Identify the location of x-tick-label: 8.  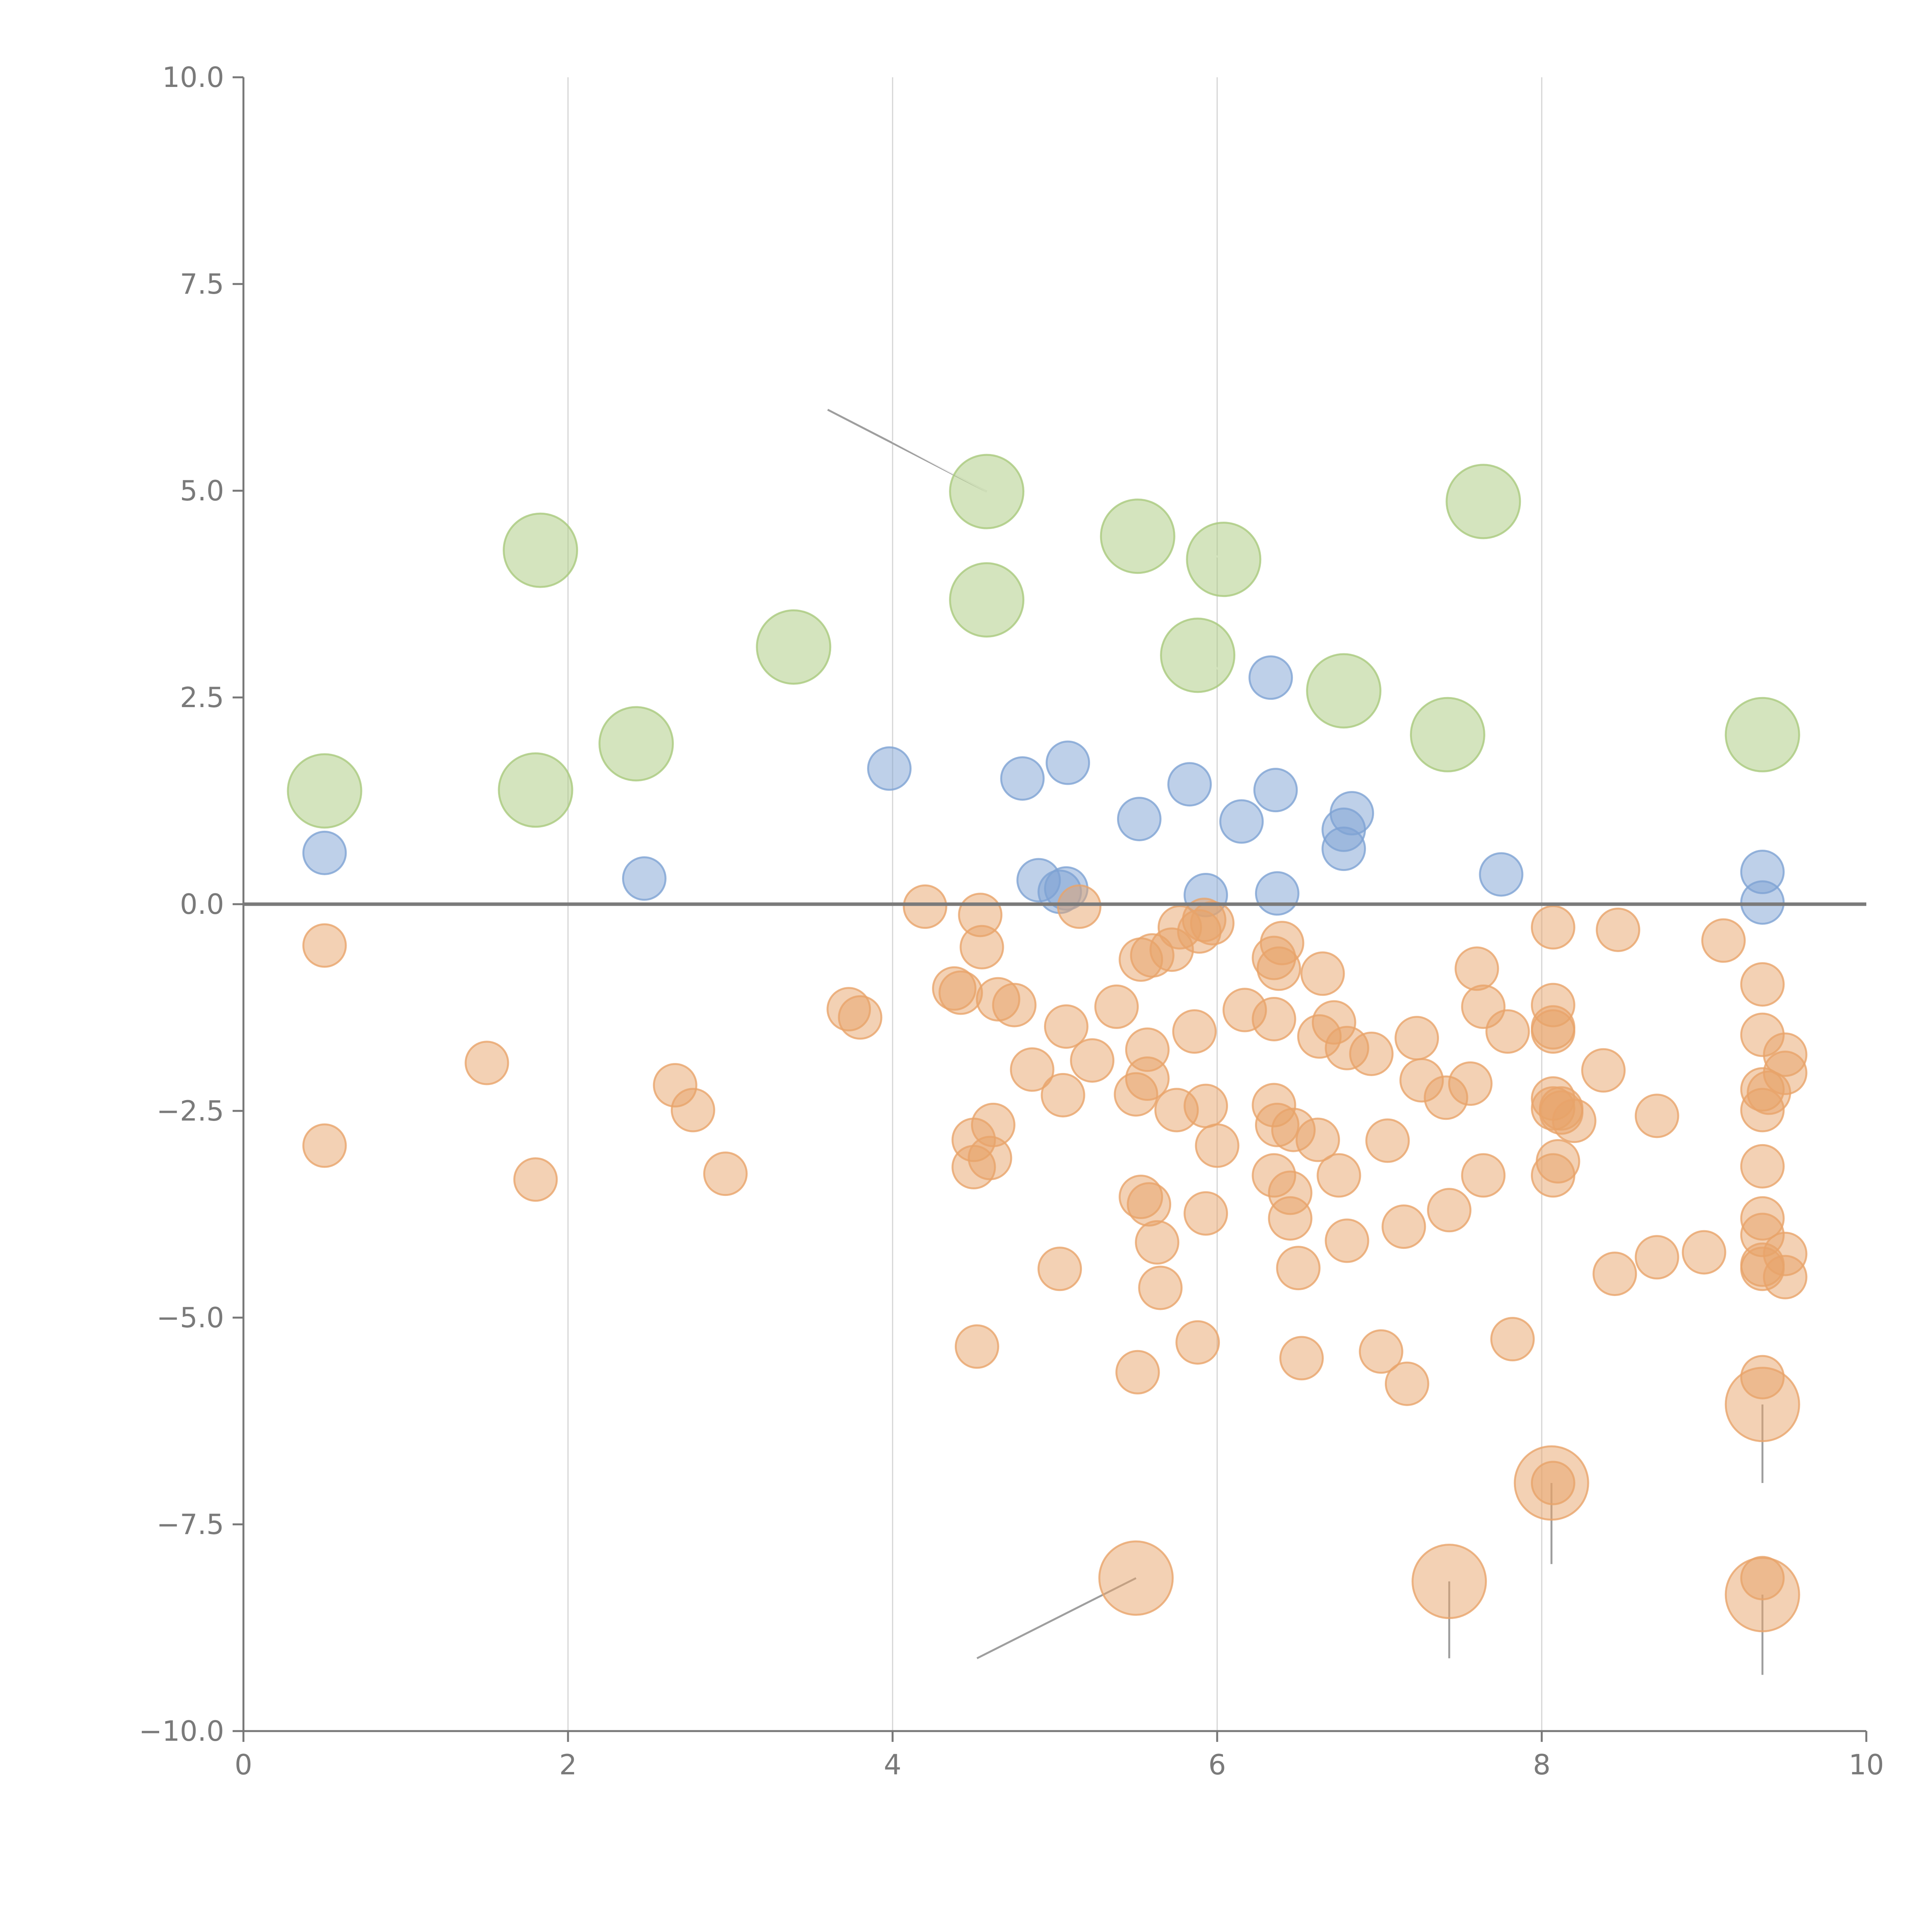
(1542, 1765).